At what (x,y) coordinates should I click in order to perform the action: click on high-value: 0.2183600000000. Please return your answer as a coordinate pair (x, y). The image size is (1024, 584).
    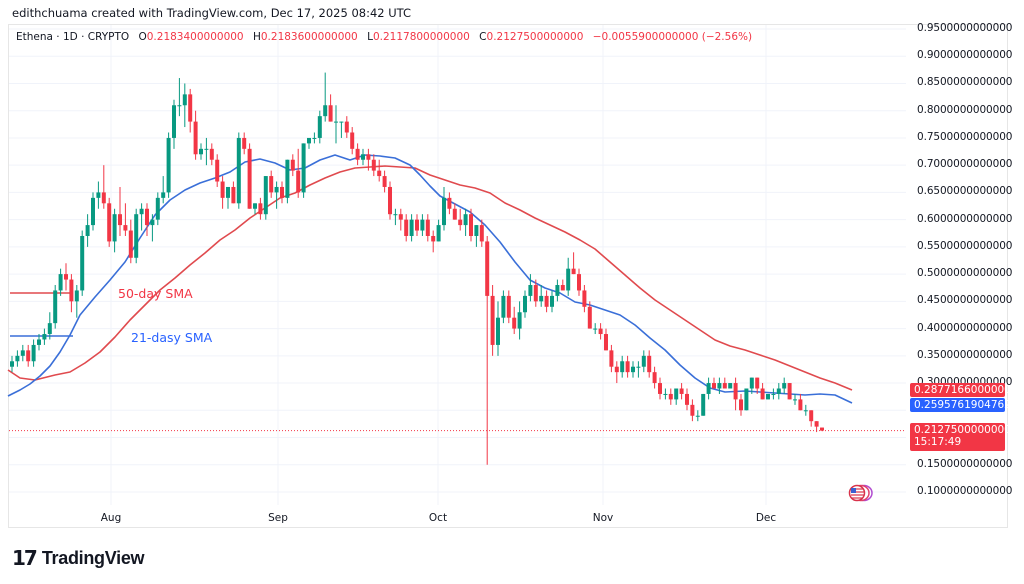
    Looking at the image, I should click on (309, 37).